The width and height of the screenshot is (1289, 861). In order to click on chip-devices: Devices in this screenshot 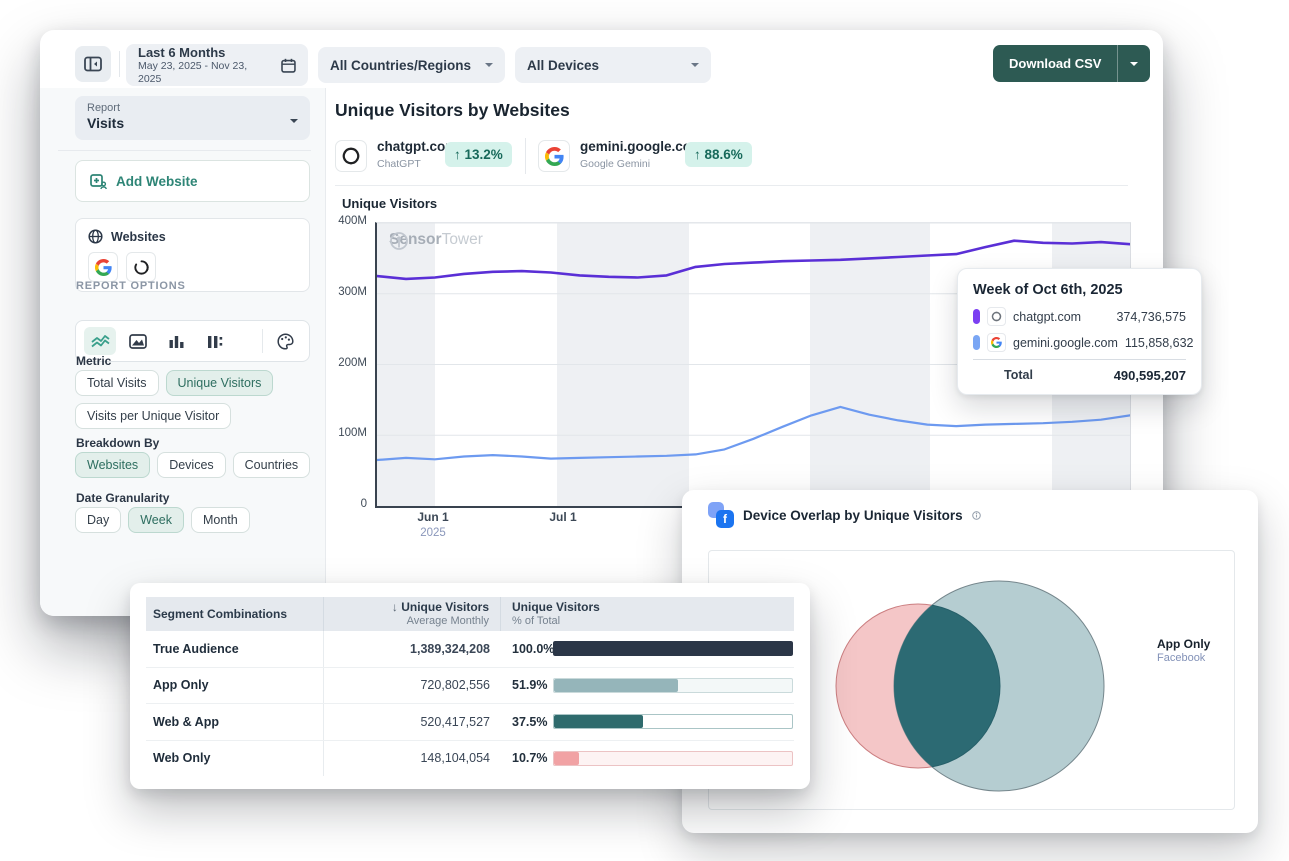, I will do `click(191, 465)`.